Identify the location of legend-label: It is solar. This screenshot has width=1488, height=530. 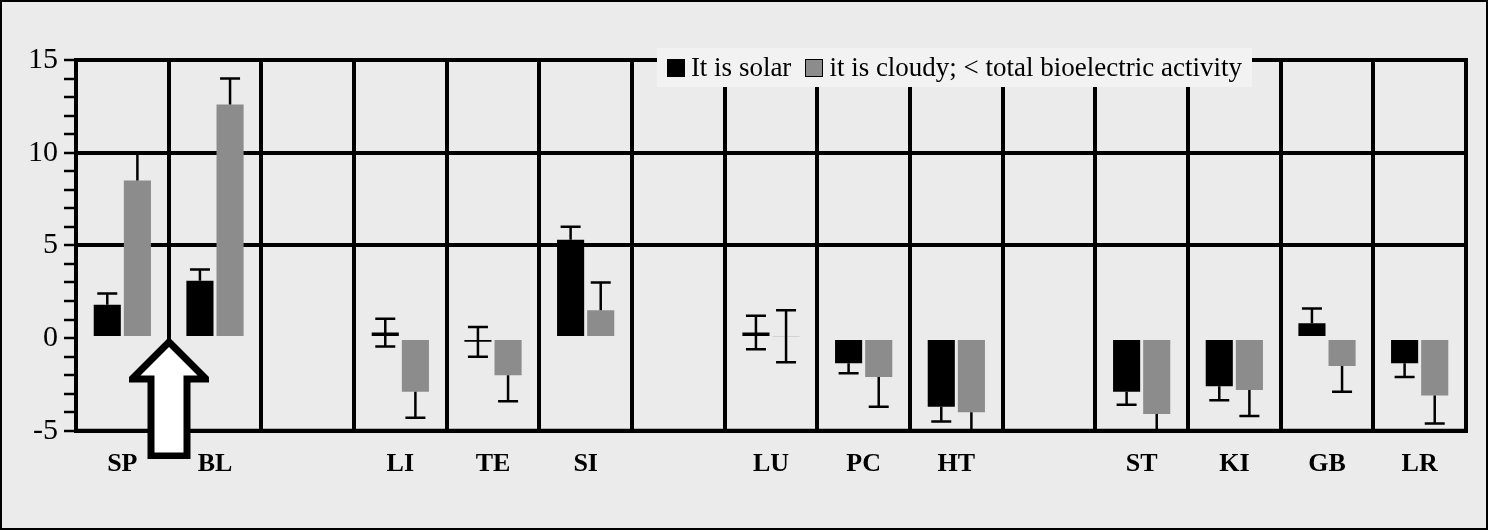
(741, 67).